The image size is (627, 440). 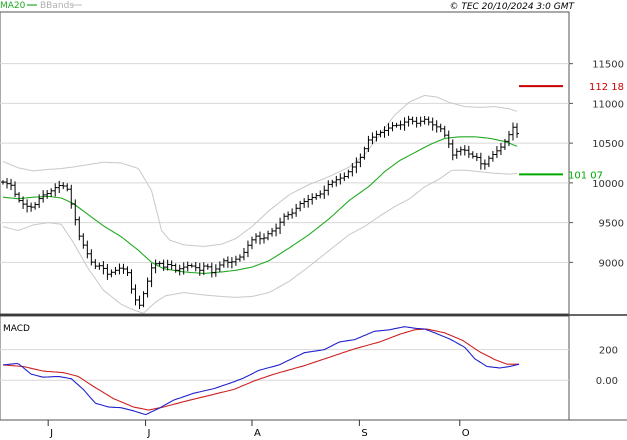 What do you see at coordinates (608, 65) in the screenshot?
I see `price-tick-label: 11500` at bounding box center [608, 65].